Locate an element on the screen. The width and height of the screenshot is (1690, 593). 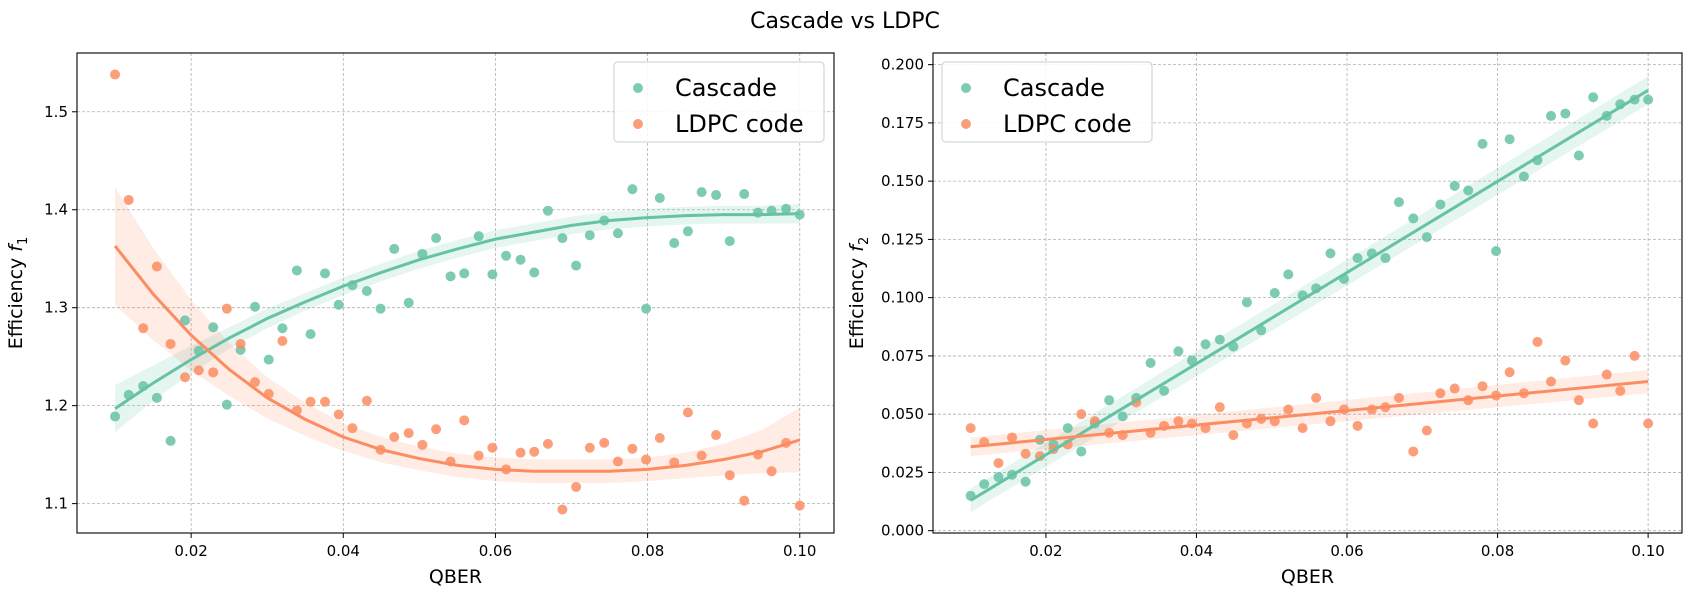
x-tick-label: 0.10 is located at coordinates (1647, 551).